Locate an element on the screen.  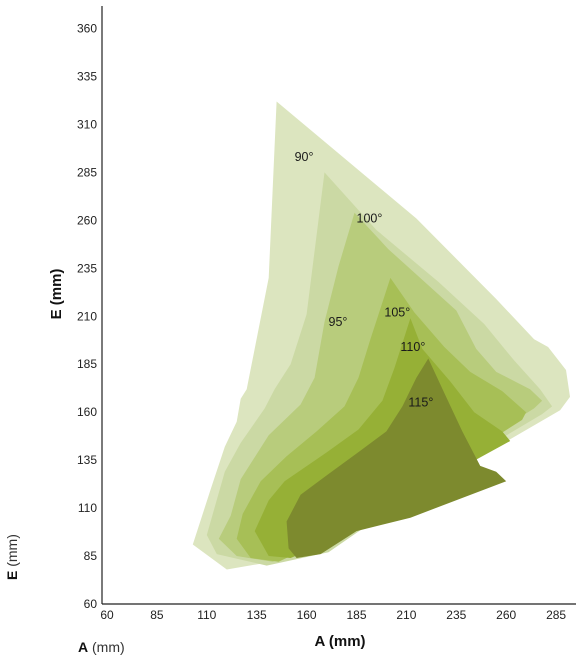
y-tick-label-9: 285 is located at coordinates (87, 172).